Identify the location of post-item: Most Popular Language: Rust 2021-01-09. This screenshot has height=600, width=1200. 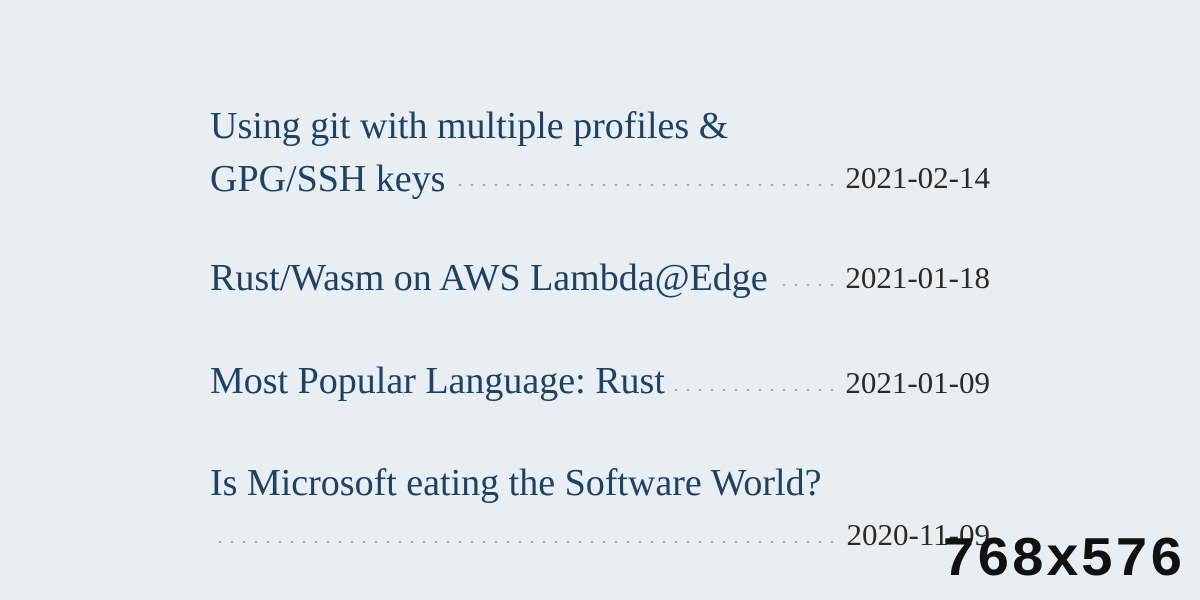
(600, 406).